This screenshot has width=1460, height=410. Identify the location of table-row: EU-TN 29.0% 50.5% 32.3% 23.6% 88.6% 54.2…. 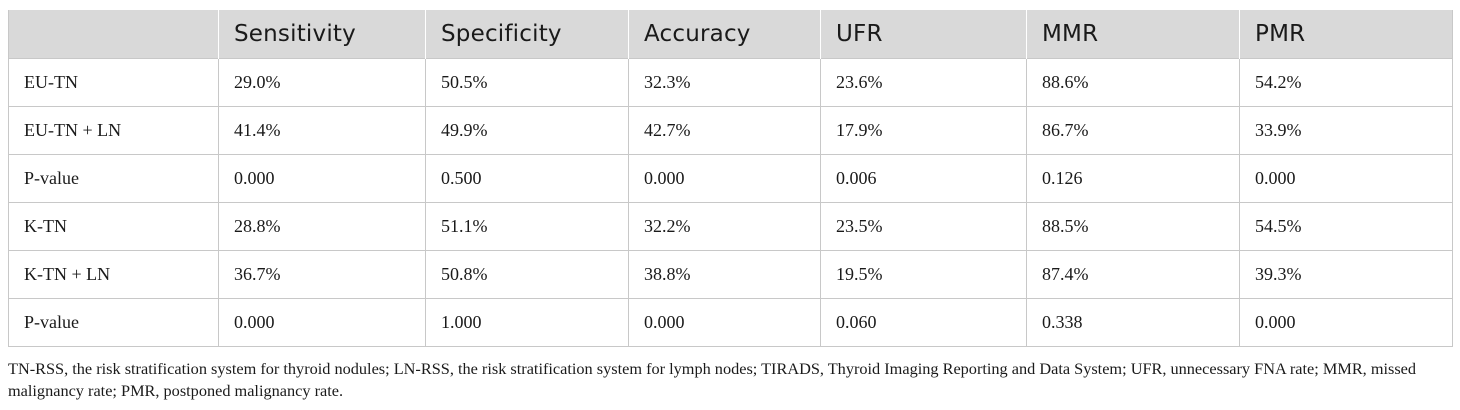
(730, 82).